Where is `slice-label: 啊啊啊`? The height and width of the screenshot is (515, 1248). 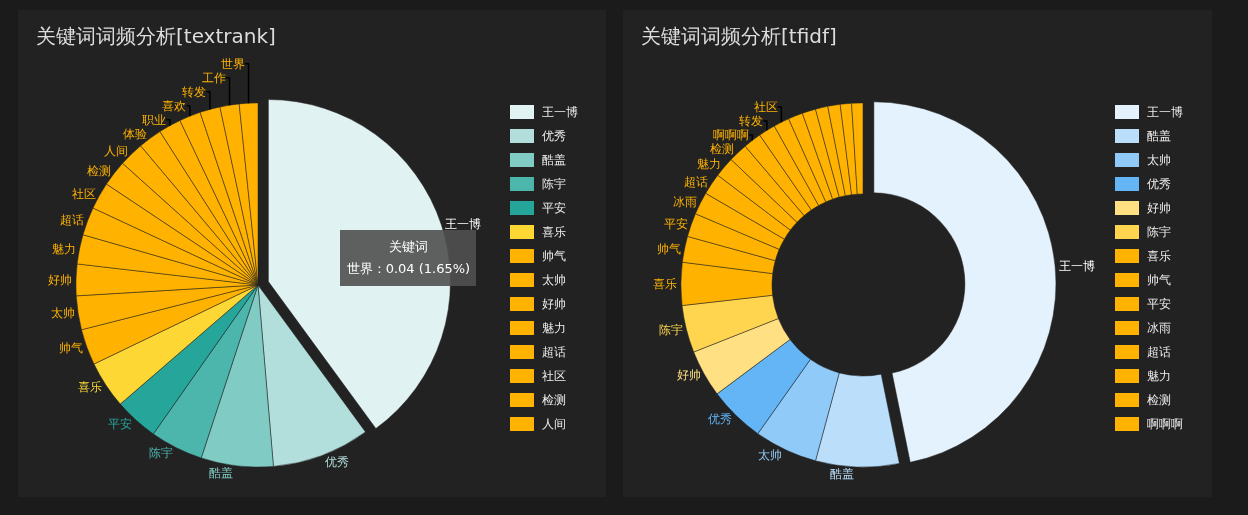
slice-label: 啊啊啊 is located at coordinates (730, 134).